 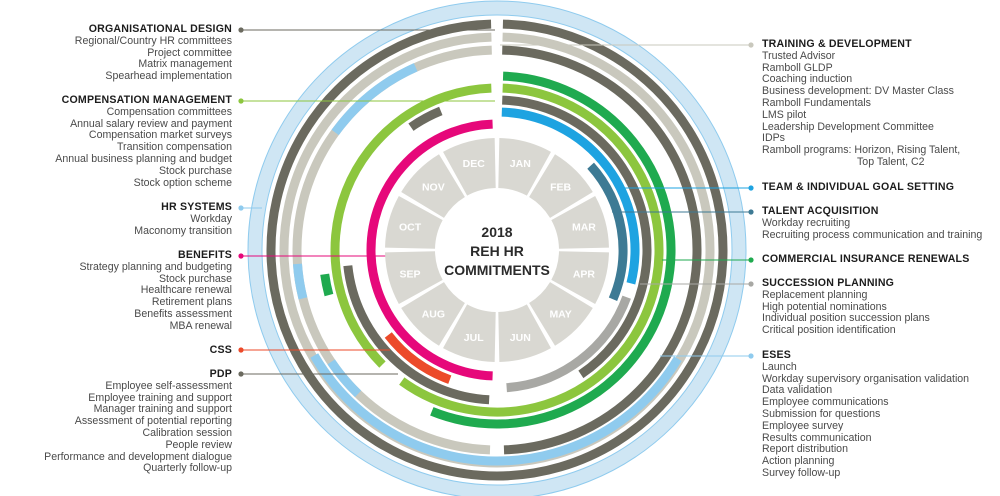 I want to click on month-label: OCT, so click(x=410, y=228).